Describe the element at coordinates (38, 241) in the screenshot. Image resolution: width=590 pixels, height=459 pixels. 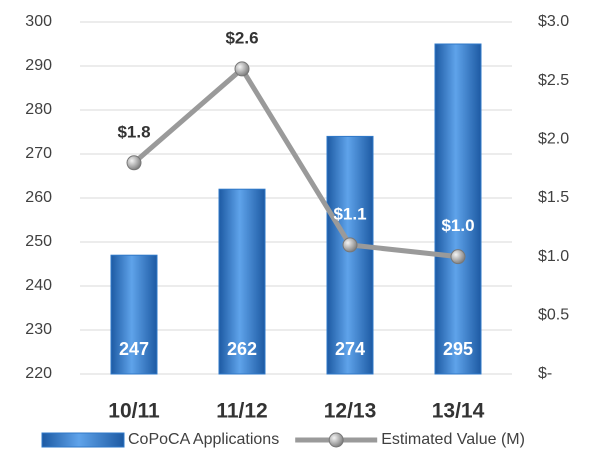
I see `y-tick-label: 250` at that location.